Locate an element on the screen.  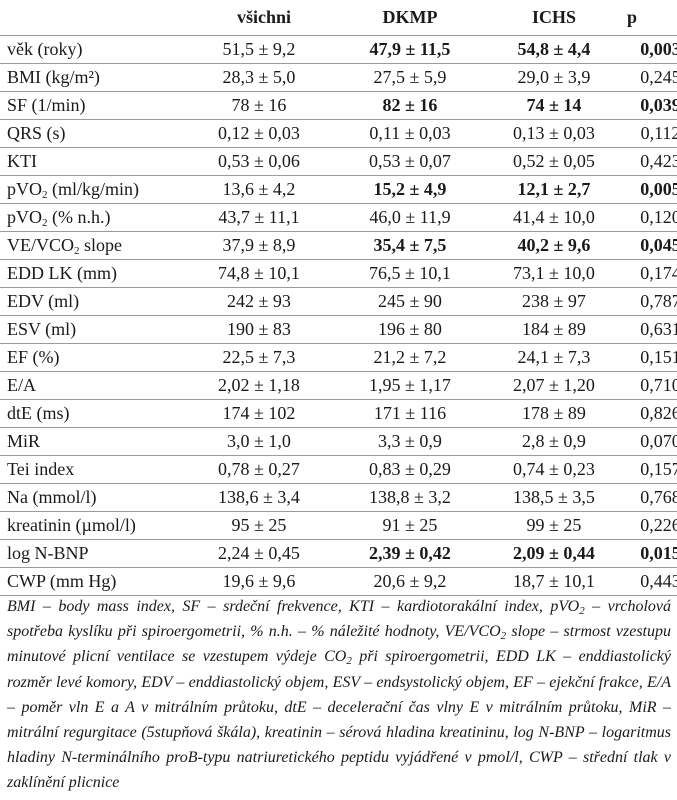
cell-ichs: 24,1 ± 7,3 is located at coordinates (554, 357).